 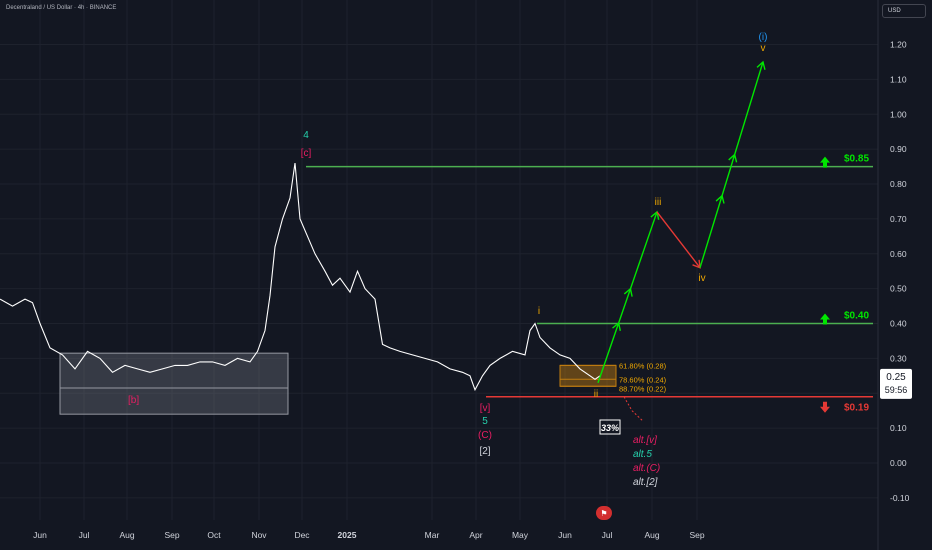 What do you see at coordinates (642, 454) in the screenshot?
I see `alt-label: alt.5` at bounding box center [642, 454].